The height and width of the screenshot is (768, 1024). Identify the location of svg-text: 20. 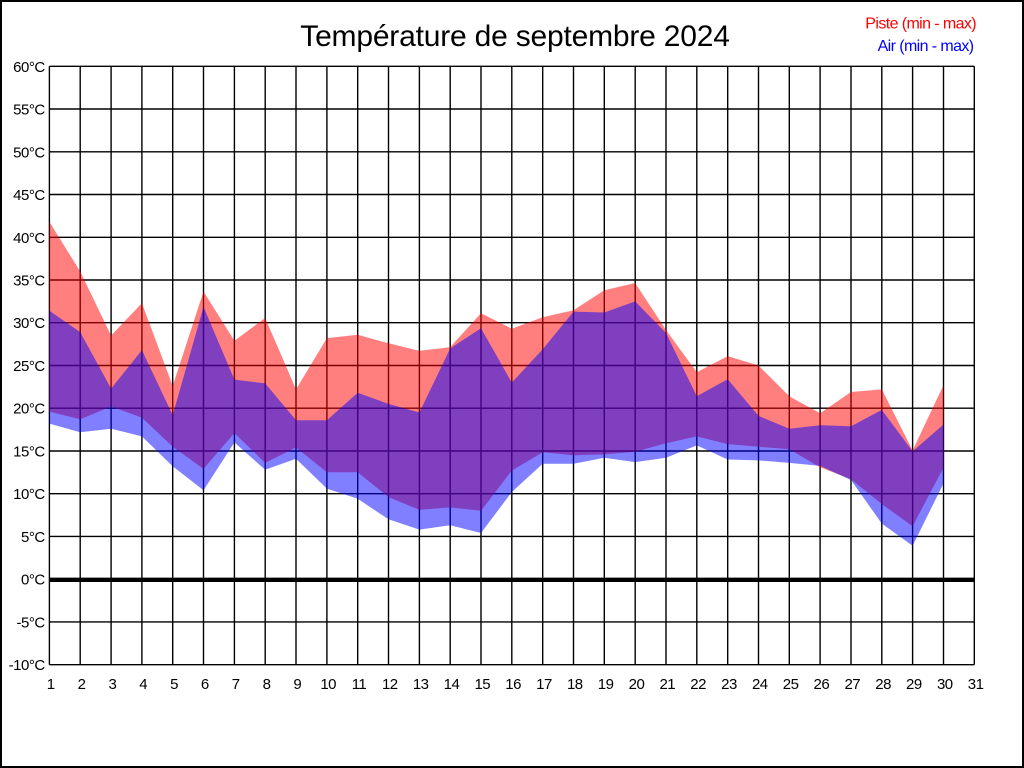
(637, 684).